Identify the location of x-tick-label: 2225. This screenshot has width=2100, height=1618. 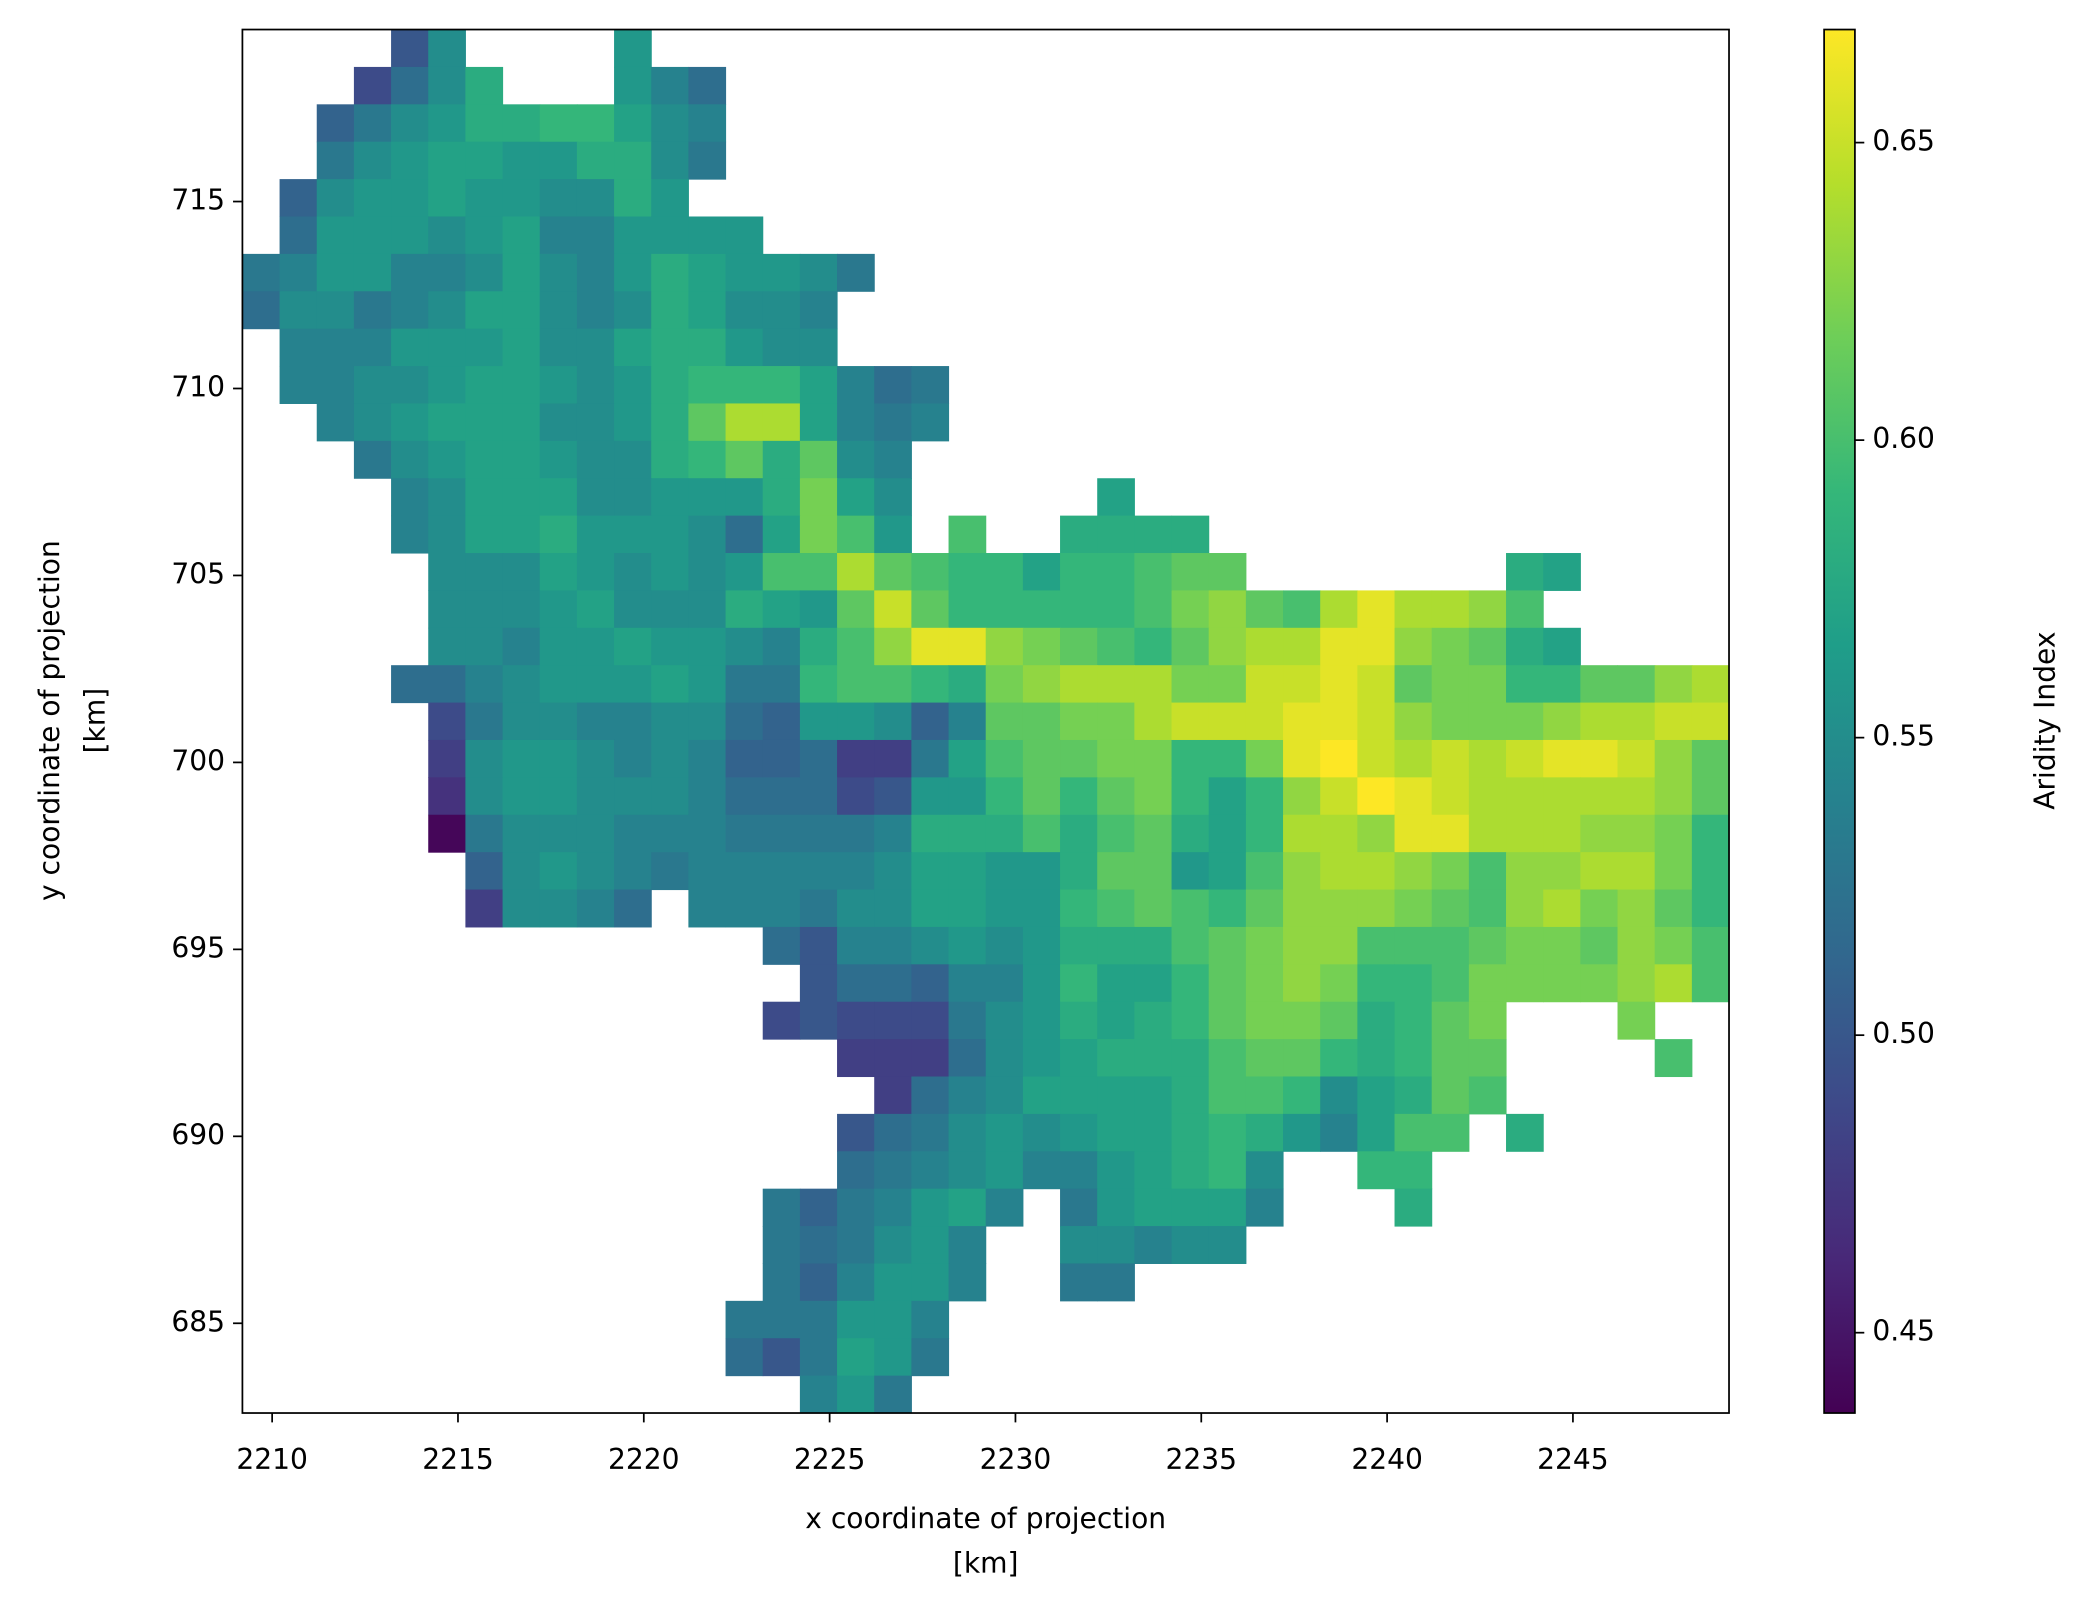
(830, 1459).